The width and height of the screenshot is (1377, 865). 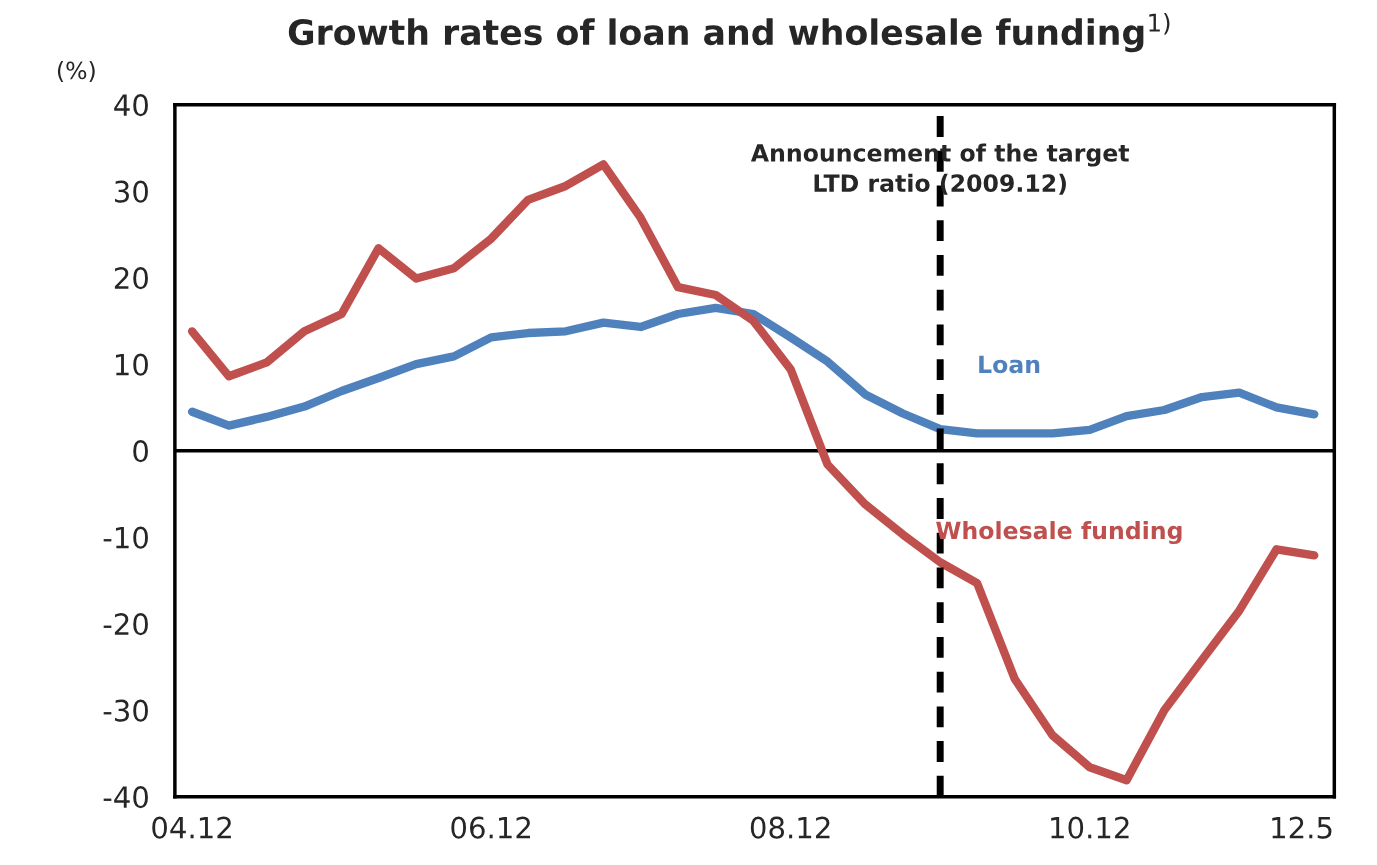 What do you see at coordinates (790, 827) in the screenshot?
I see `x-tick-label: 08.12` at bounding box center [790, 827].